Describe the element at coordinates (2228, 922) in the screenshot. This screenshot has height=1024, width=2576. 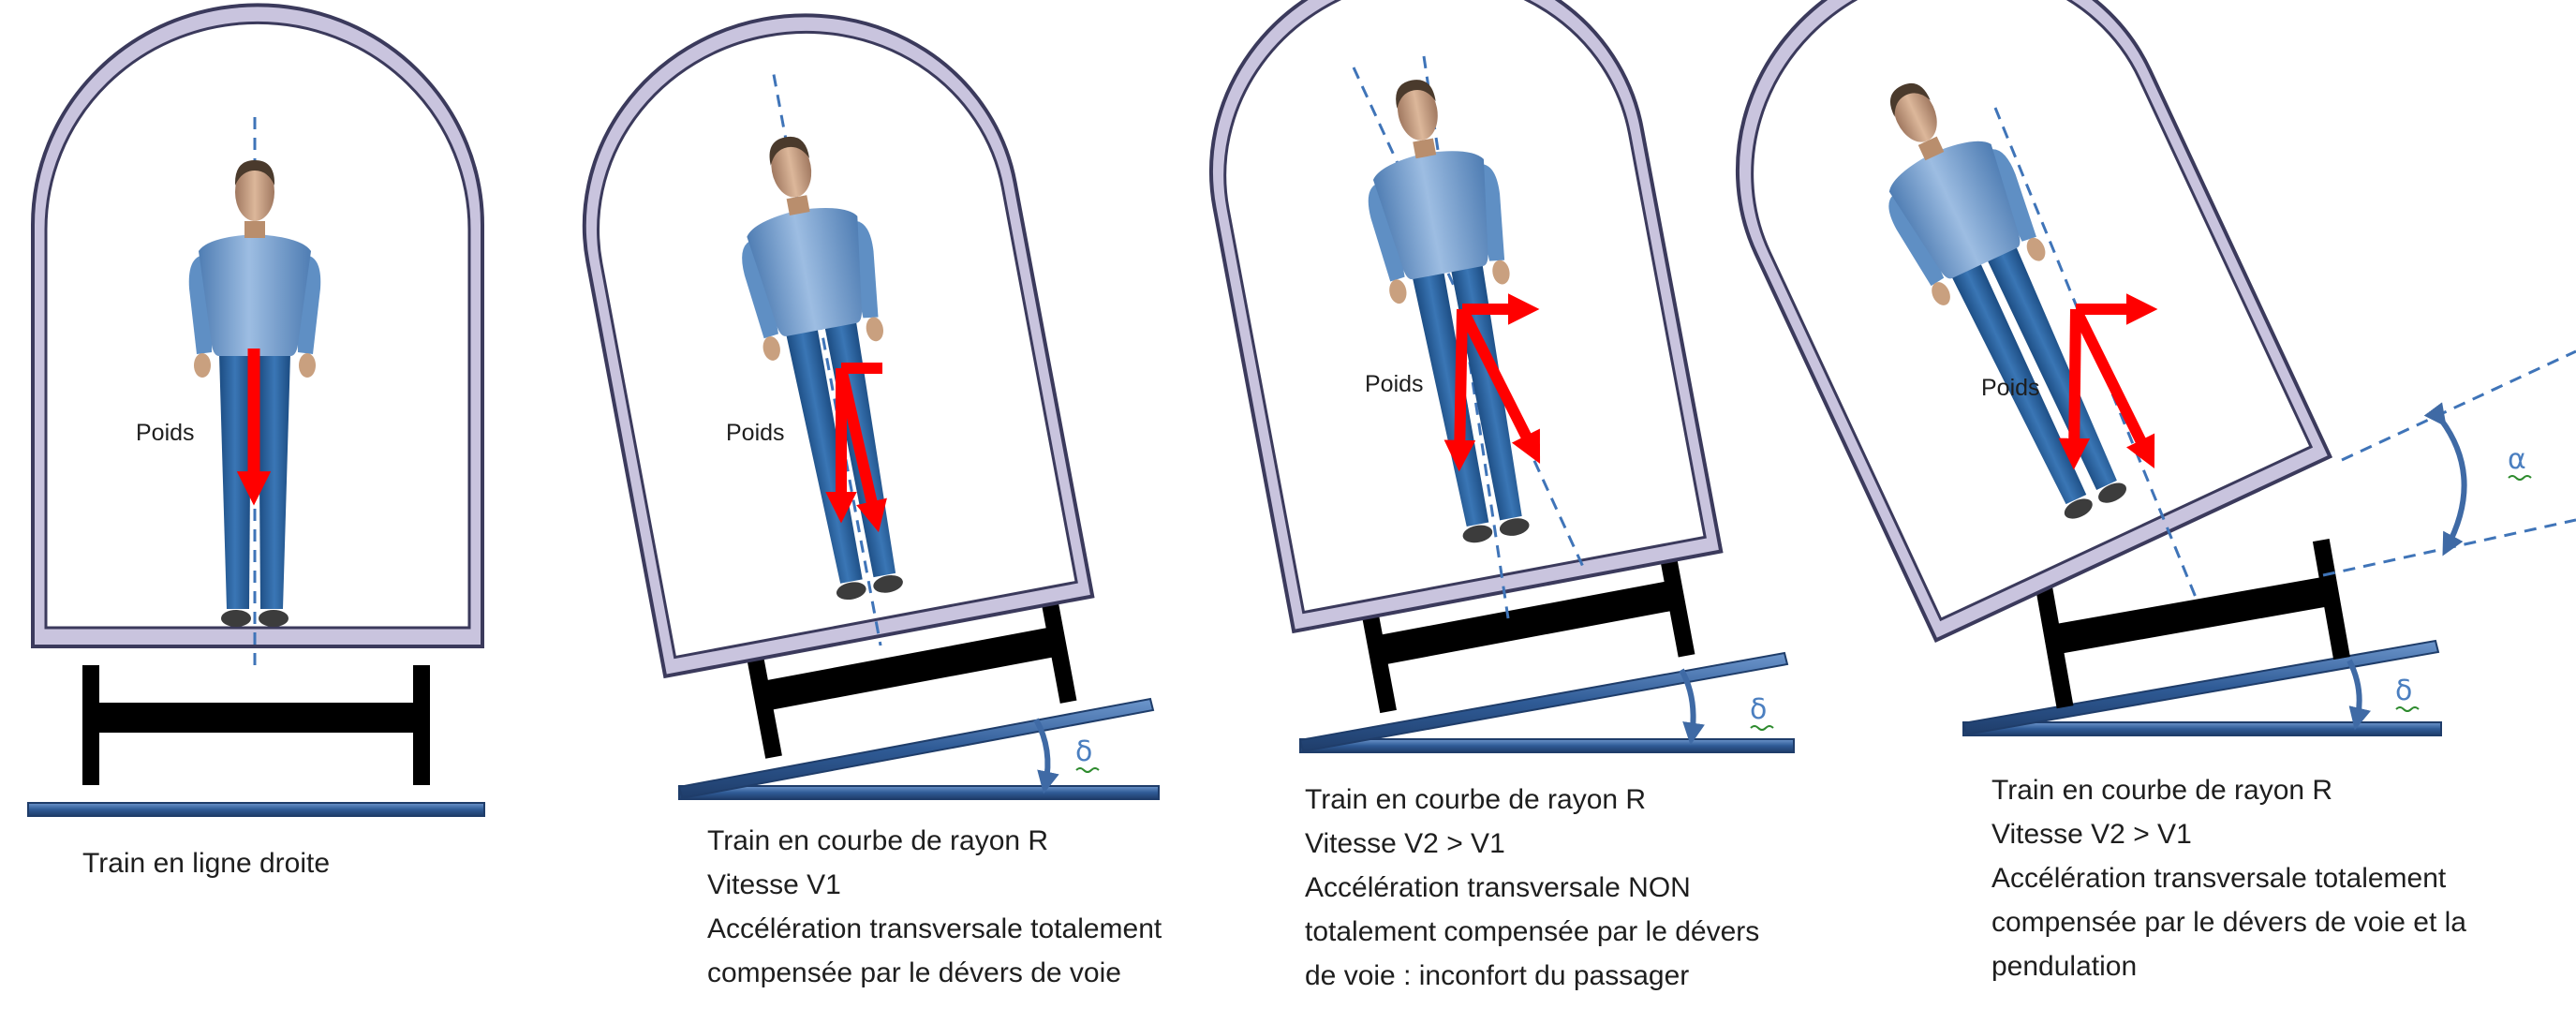
I see `caption-line: compensée par le dévers de voie et la` at that location.